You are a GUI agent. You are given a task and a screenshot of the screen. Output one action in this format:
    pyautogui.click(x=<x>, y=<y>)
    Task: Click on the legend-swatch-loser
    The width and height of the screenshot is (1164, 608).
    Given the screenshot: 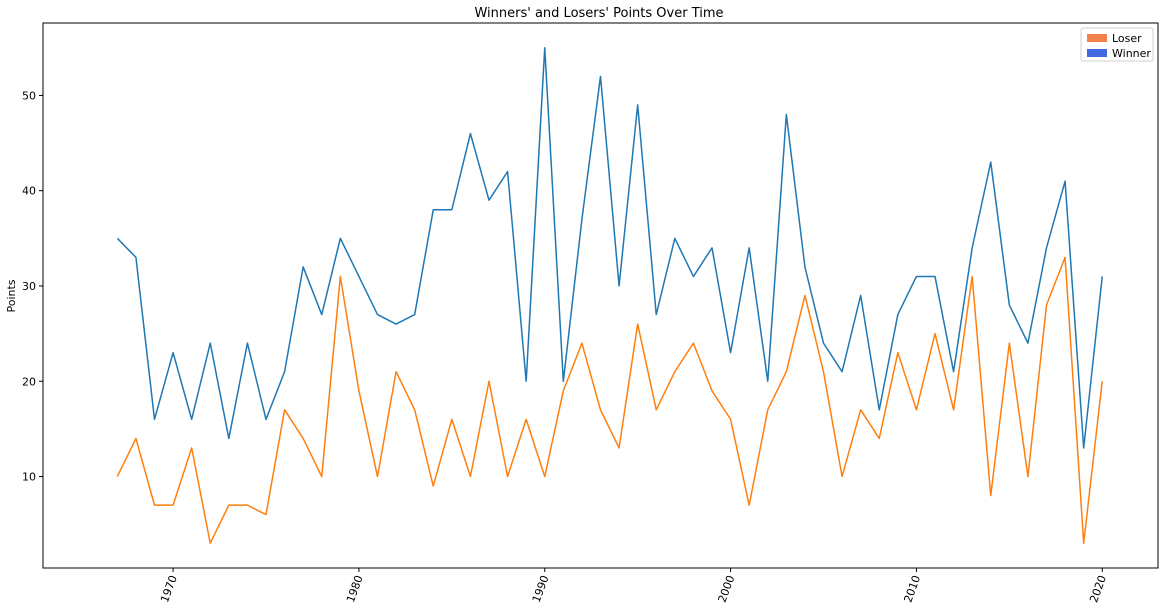 What is the action you would take?
    pyautogui.click(x=1097, y=38)
    